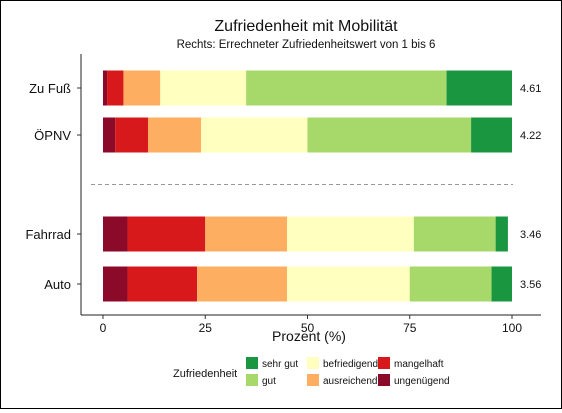  I want to click on y-tick-label-zu-fuss: Zu Fuß, so click(50, 88).